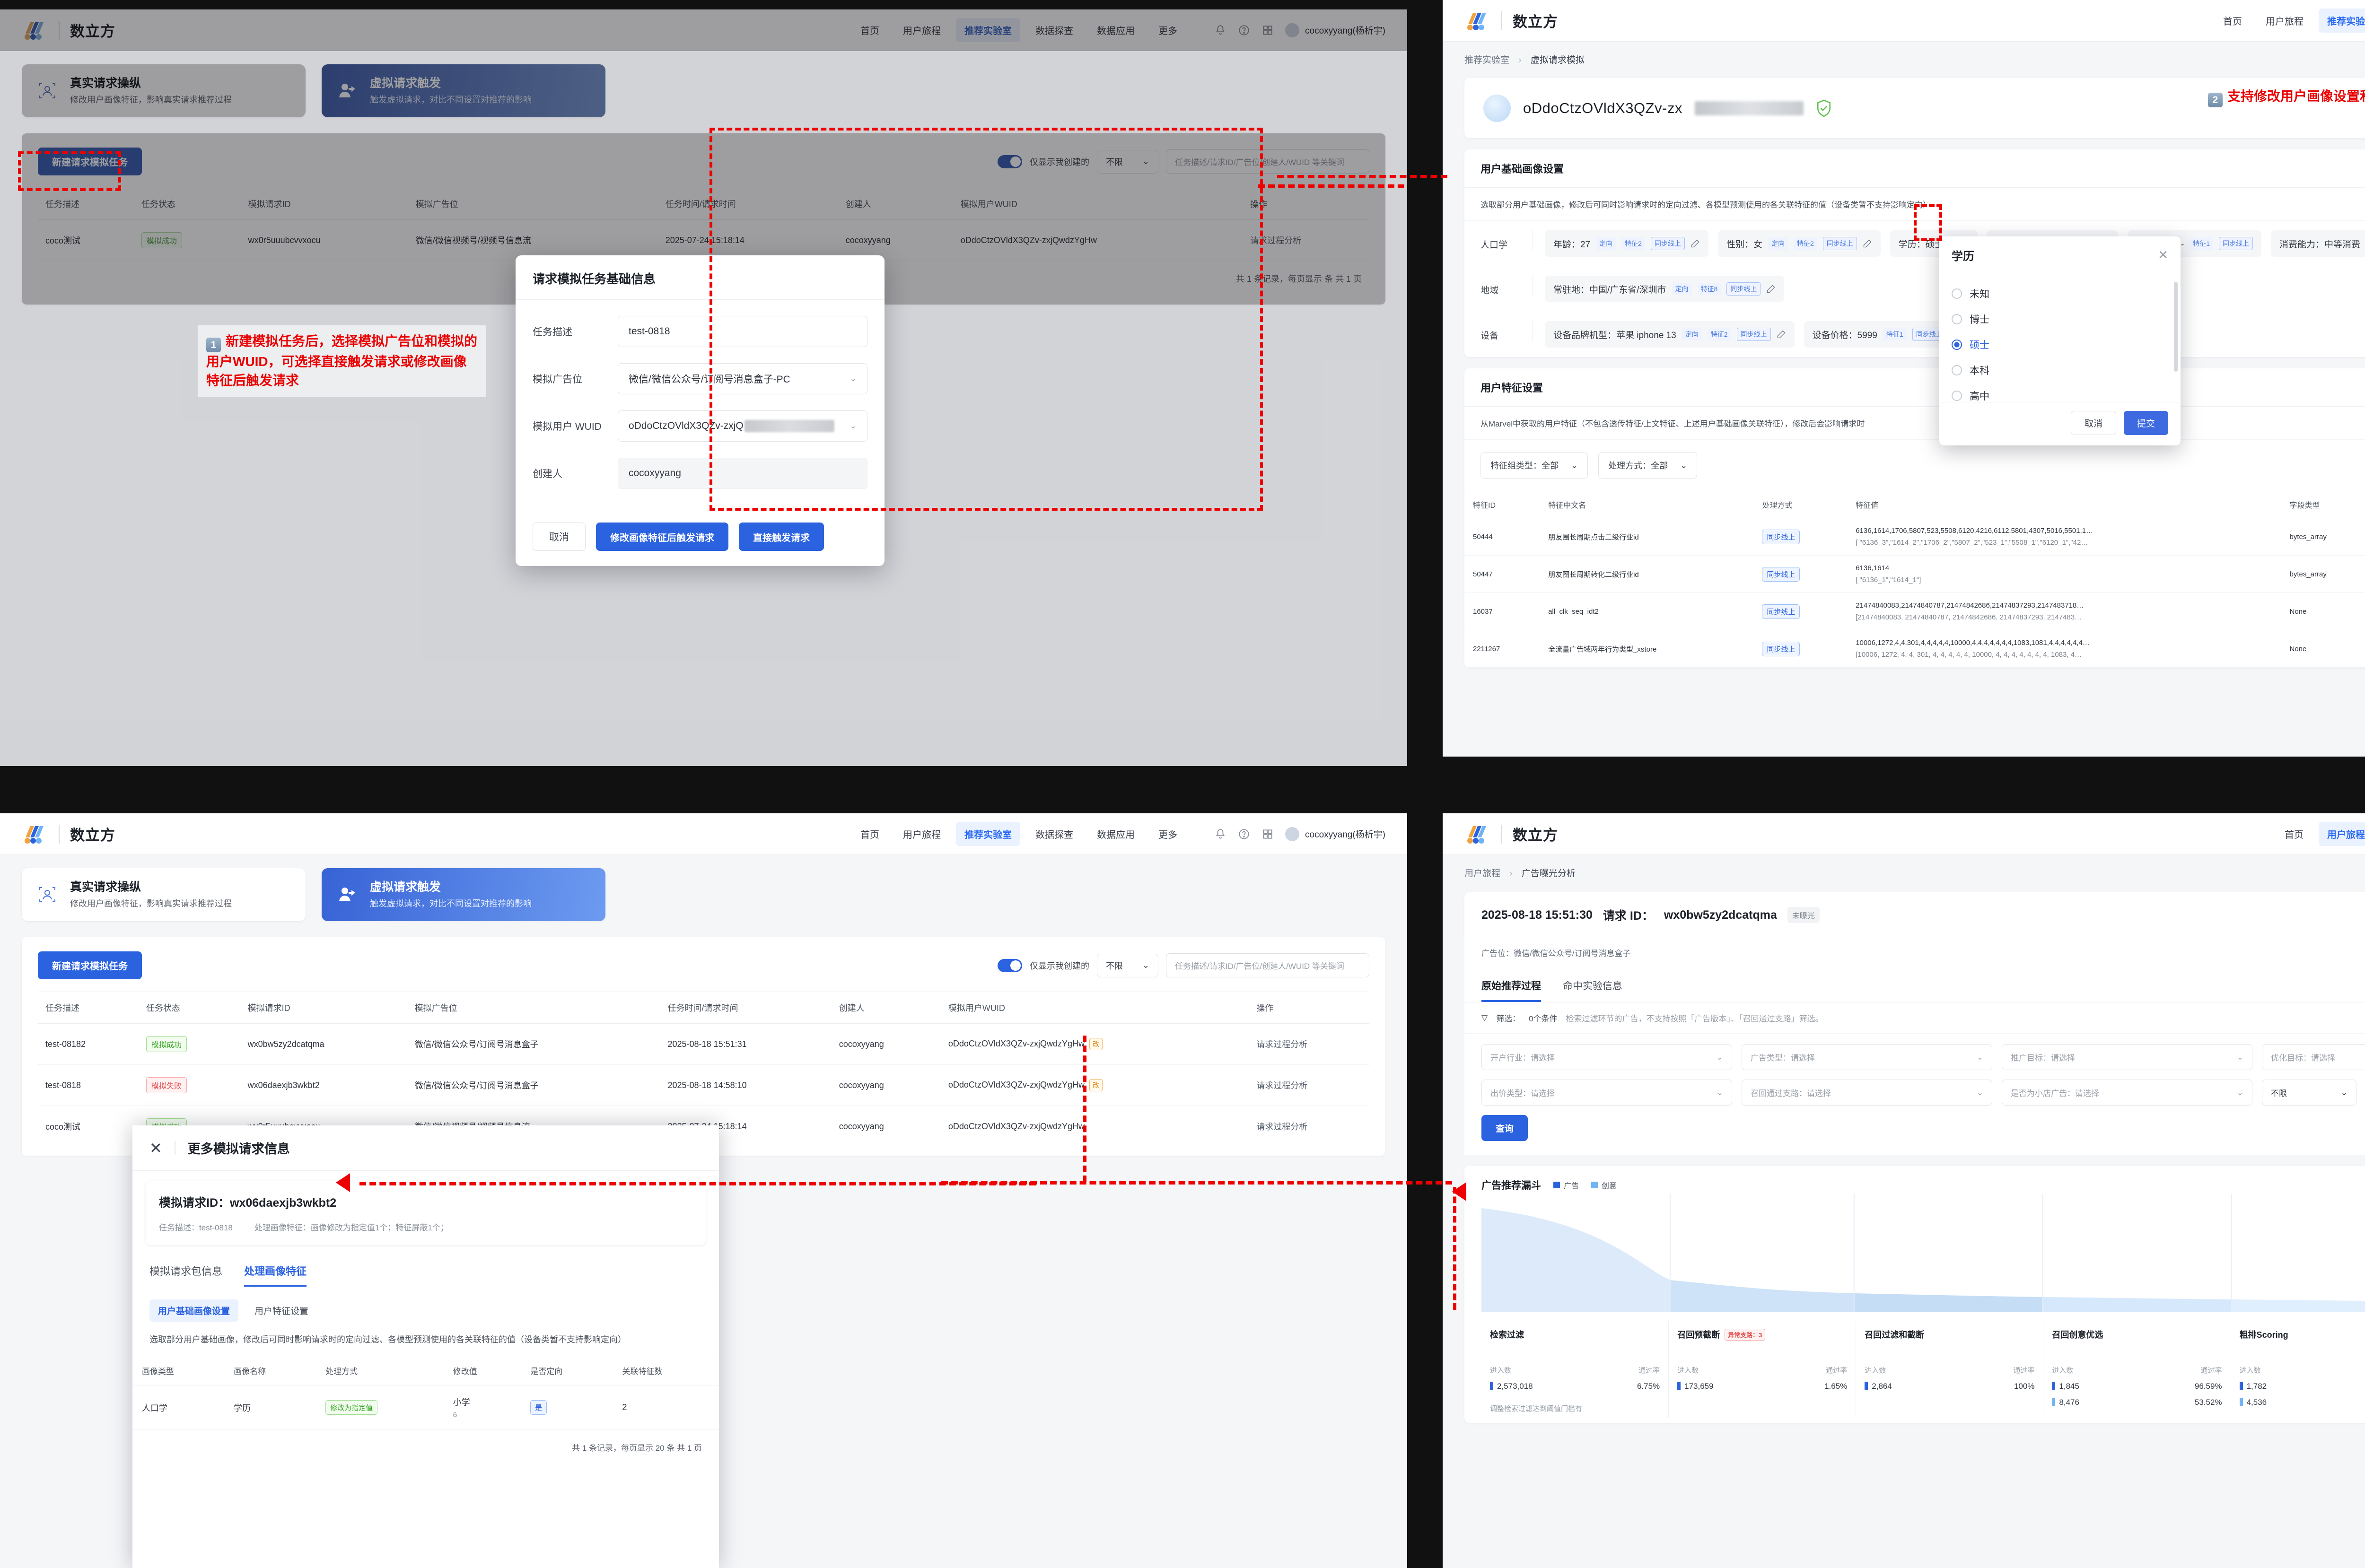  Describe the element at coordinates (1504, 1128) in the screenshot. I see `query-button: 查询` at that location.